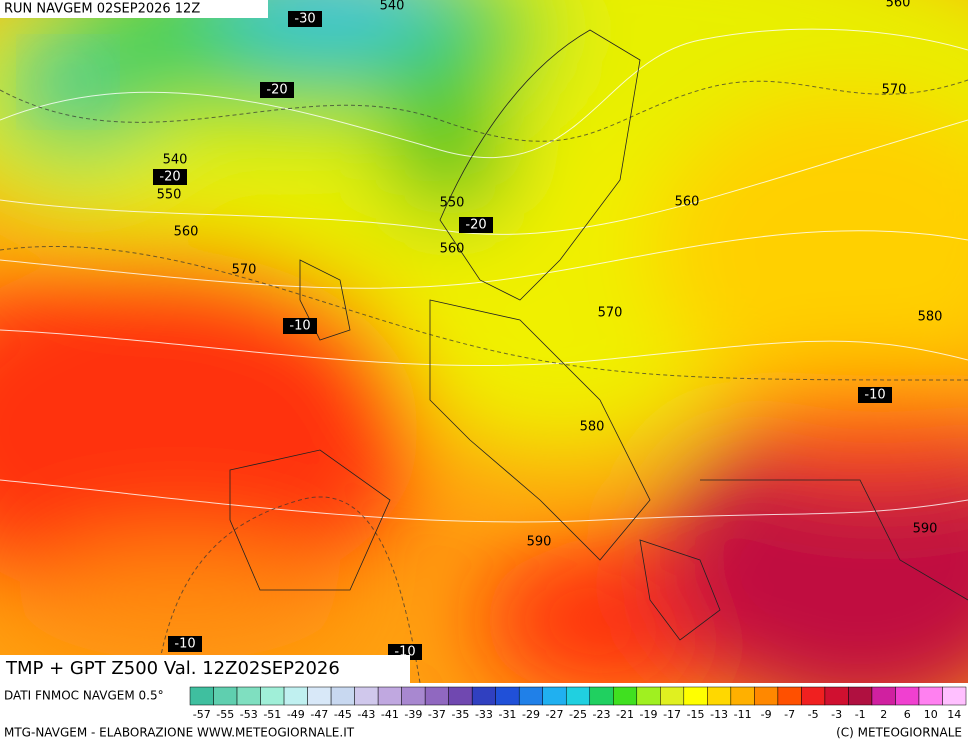 Image resolution: width=968 pixels, height=749 pixels. Describe the element at coordinates (507, 714) in the screenshot. I see `colorbar-label: -31` at that location.